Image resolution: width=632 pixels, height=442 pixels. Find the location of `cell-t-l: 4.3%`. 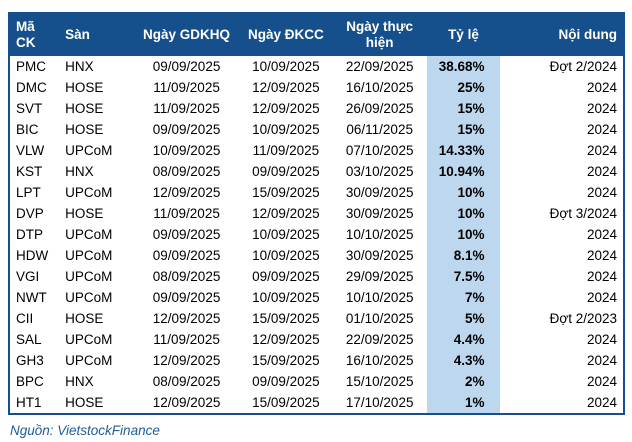

cell-t-l: 4.3% is located at coordinates (463, 360).